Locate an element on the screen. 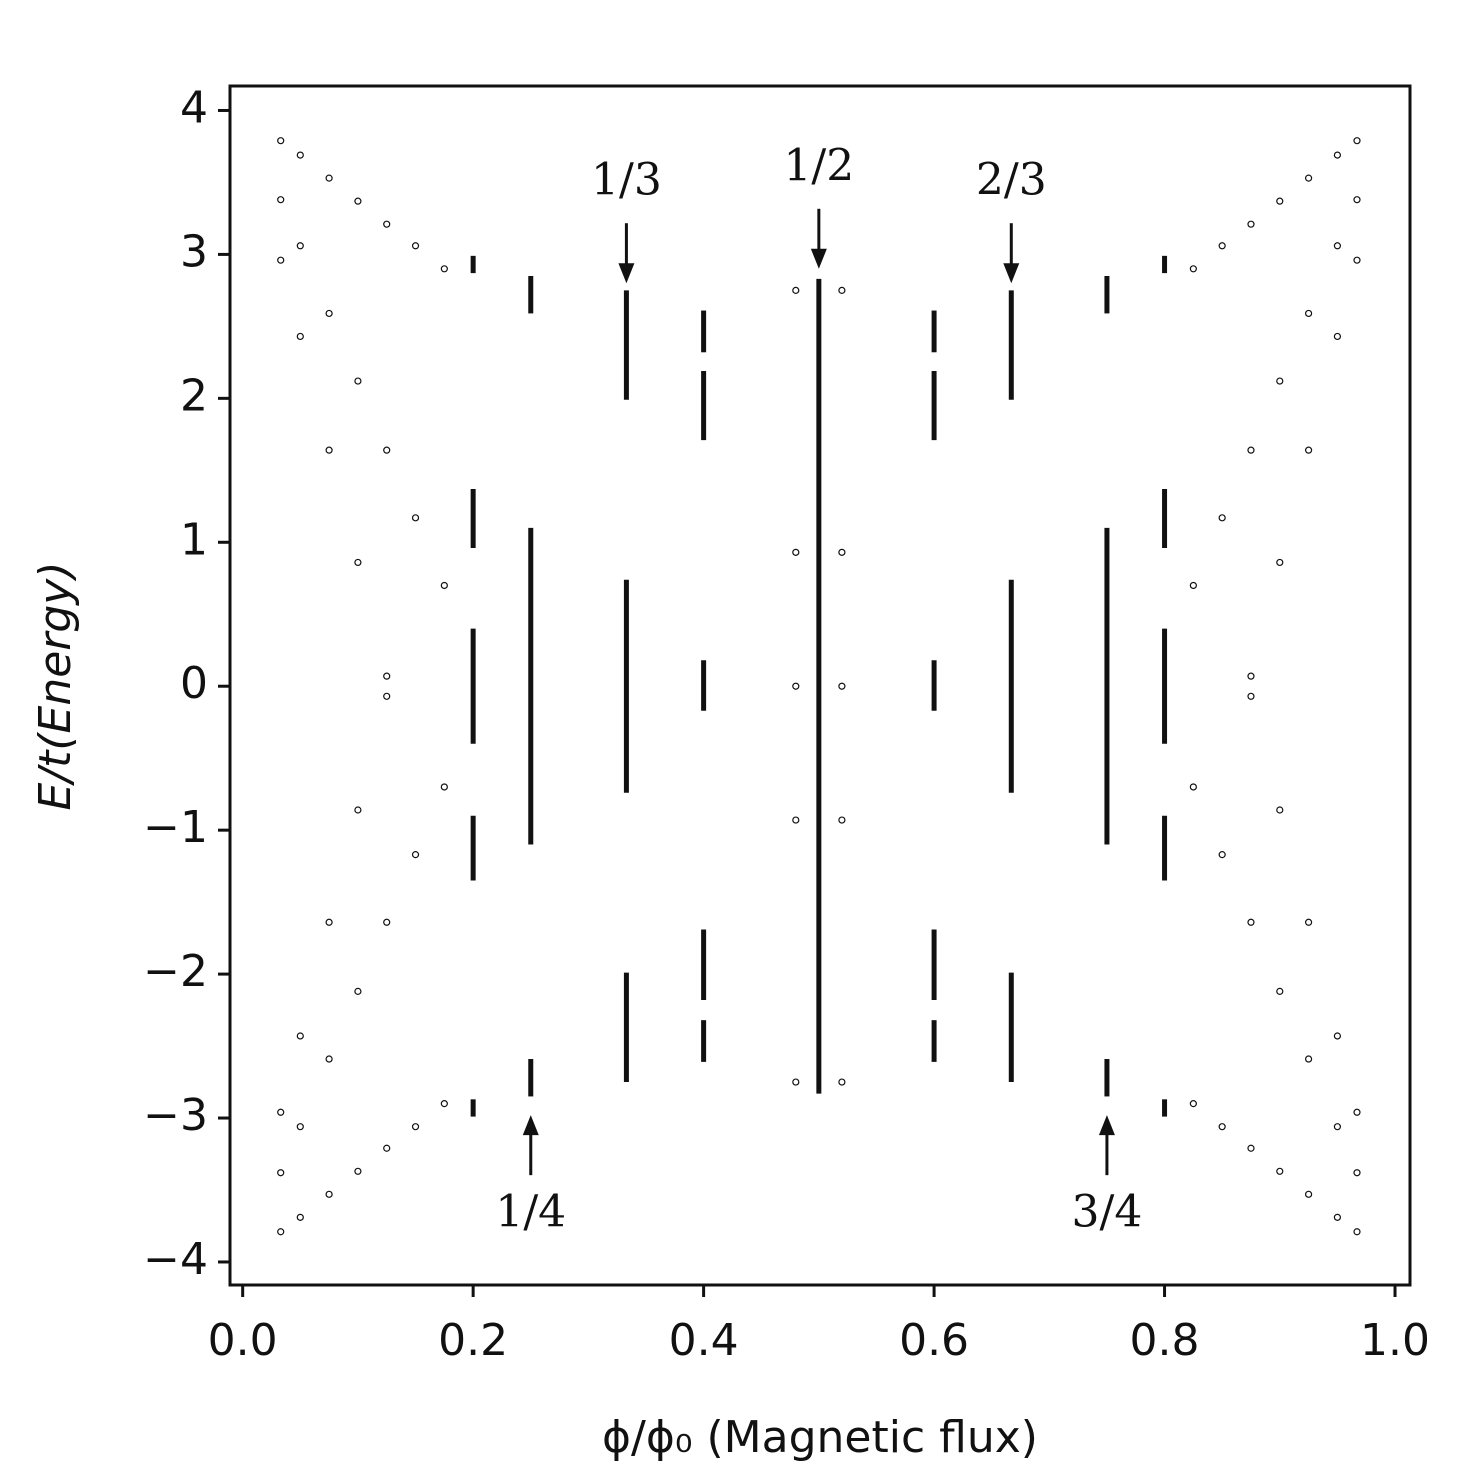 The width and height of the screenshot is (1478, 1482). annotation: 1/4 is located at coordinates (530, 1212).